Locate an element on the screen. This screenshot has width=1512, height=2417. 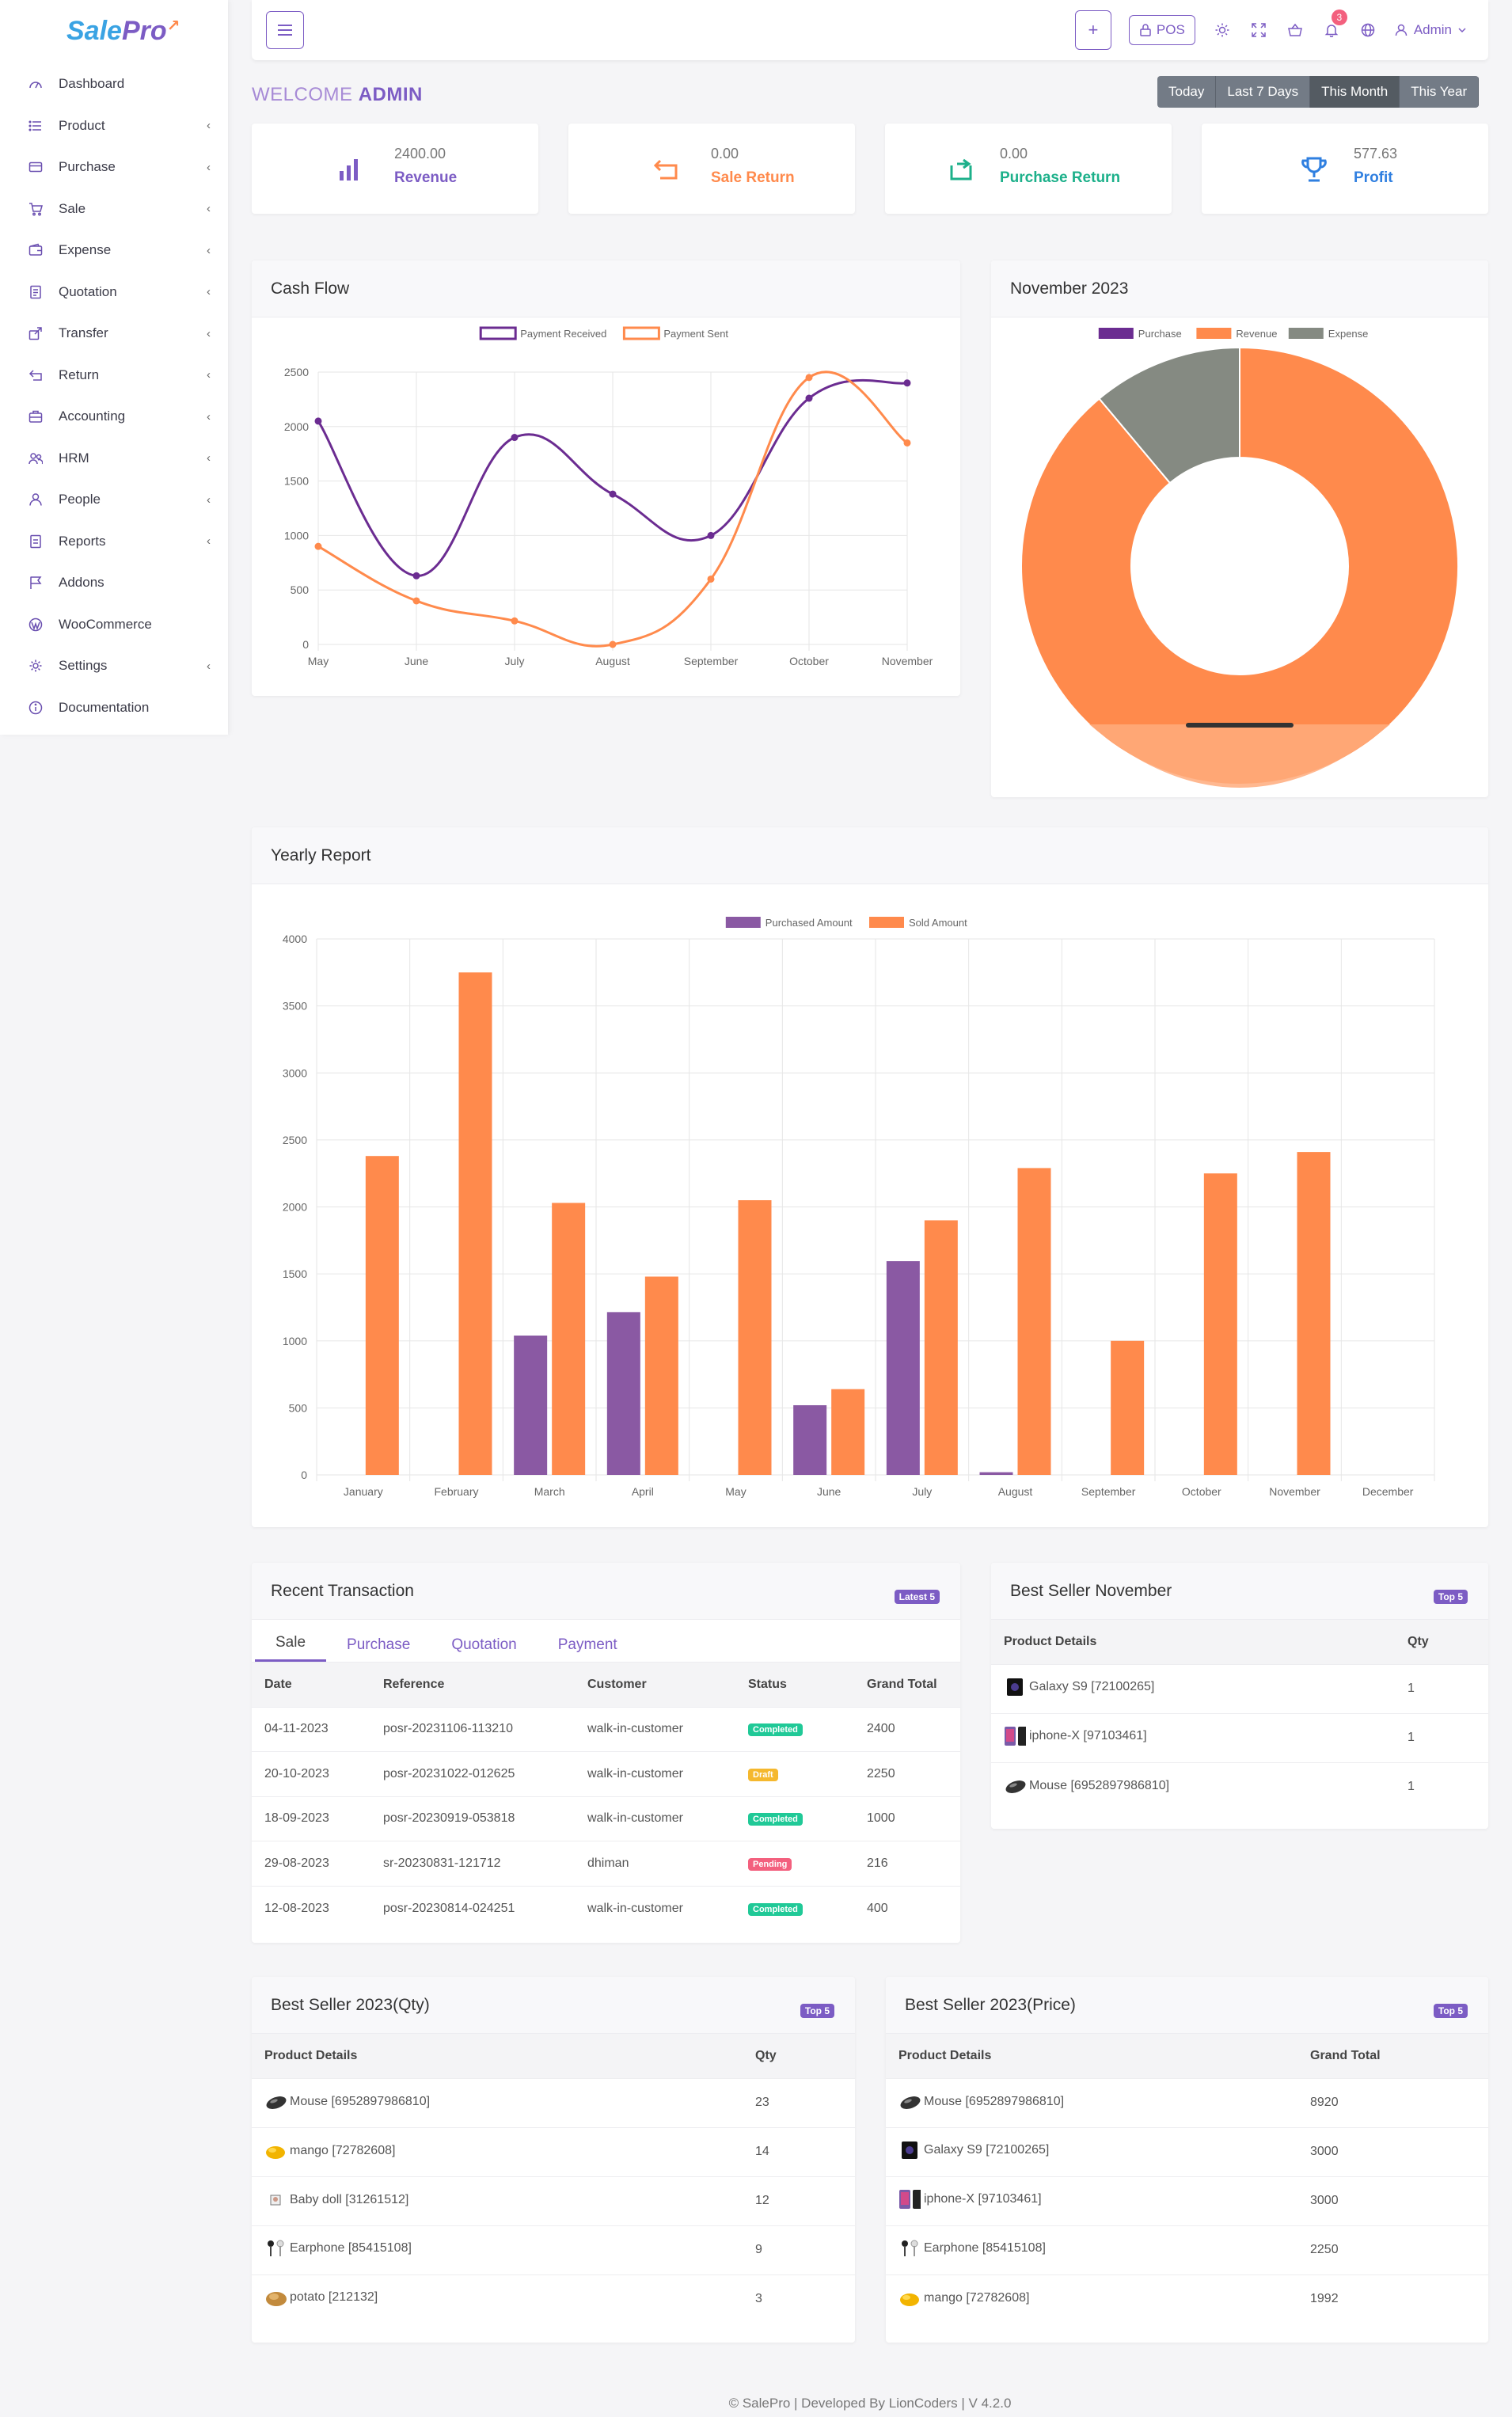
table-row: Baby doll [31261512] 12 is located at coordinates (553, 2200).